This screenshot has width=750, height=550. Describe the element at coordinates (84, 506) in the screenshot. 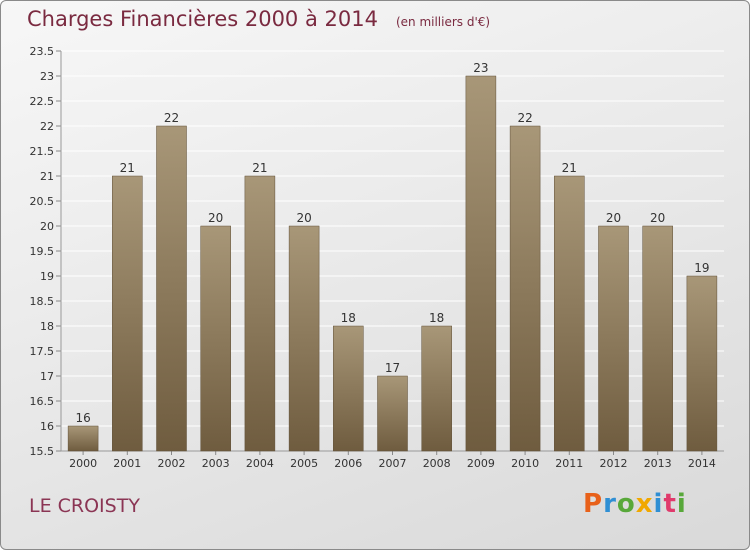

I see `commune-name: LE CROISTY` at that location.